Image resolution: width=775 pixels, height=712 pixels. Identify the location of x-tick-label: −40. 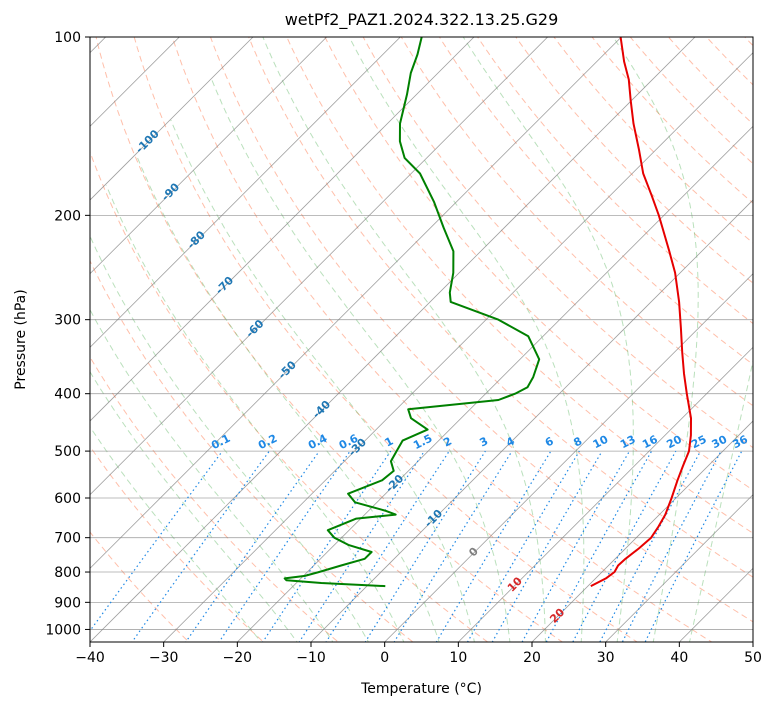
(90, 658).